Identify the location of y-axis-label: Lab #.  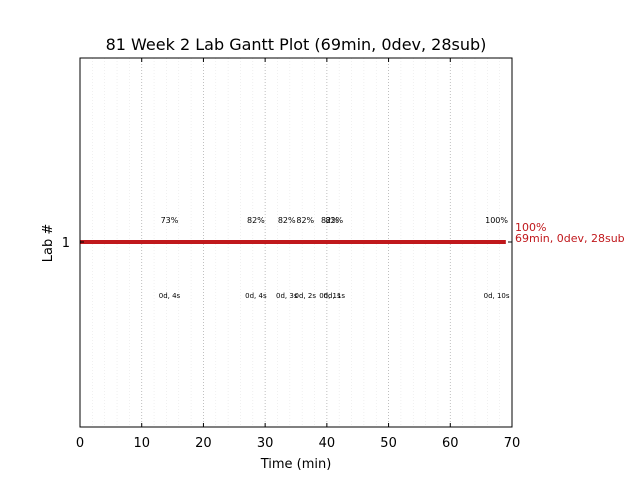
(48, 243).